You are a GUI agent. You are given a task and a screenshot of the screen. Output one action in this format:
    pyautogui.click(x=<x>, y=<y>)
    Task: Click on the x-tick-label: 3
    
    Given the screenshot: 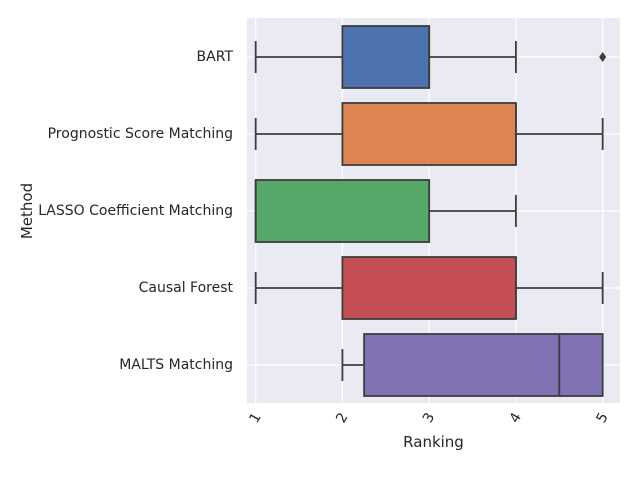 What is the action you would take?
    pyautogui.click(x=429, y=418)
    